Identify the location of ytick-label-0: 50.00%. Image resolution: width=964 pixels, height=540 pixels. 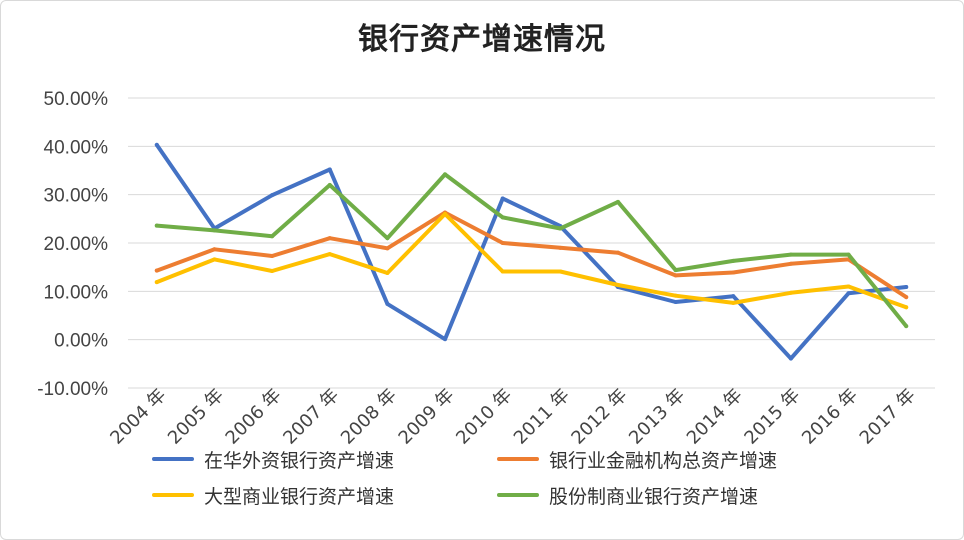
(76, 99).